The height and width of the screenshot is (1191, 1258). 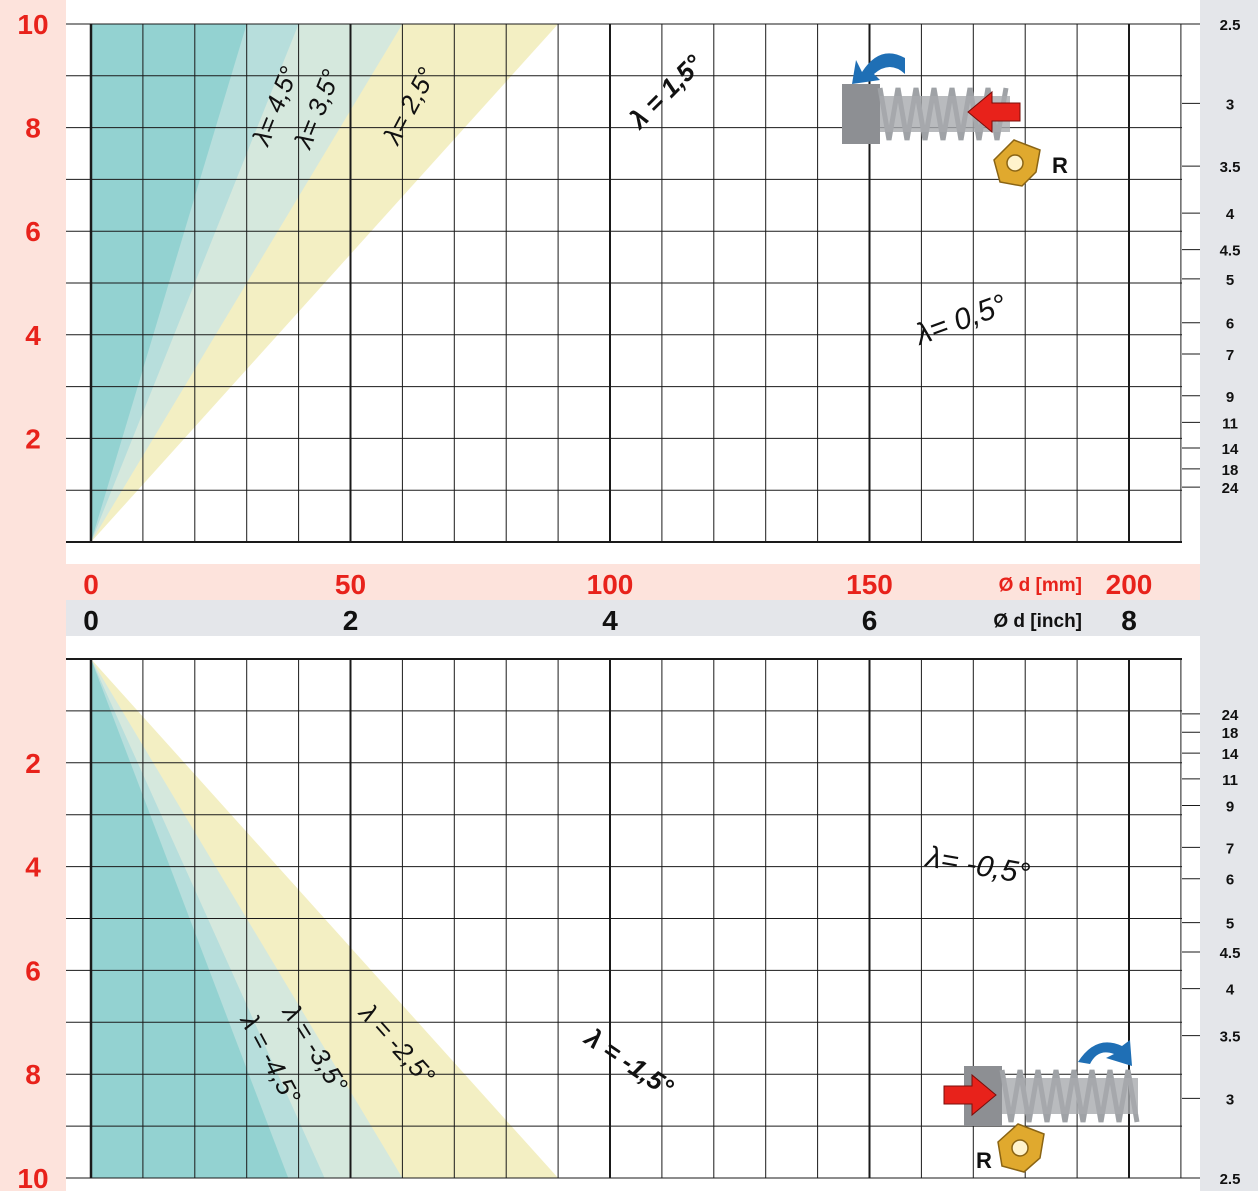 What do you see at coordinates (1230, 1179) in the screenshot?
I see `tpi-label-bottom: 2.5` at bounding box center [1230, 1179].